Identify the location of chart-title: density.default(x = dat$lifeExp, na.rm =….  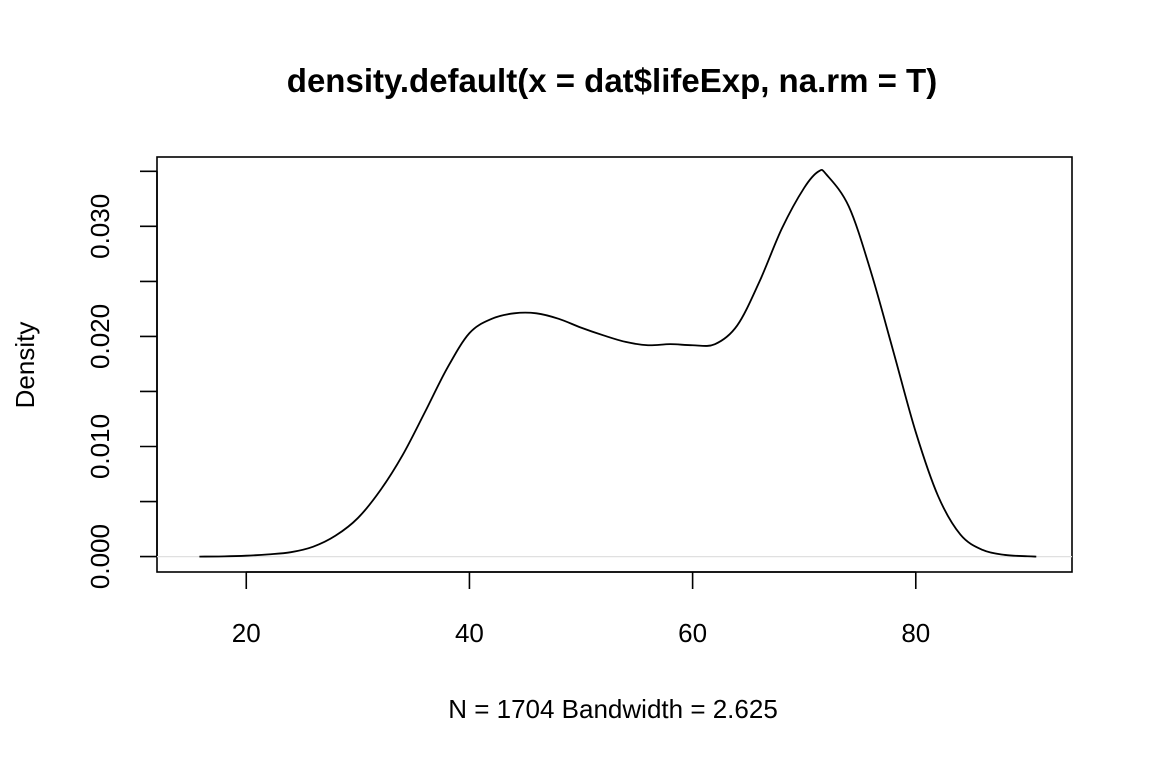
(612, 80).